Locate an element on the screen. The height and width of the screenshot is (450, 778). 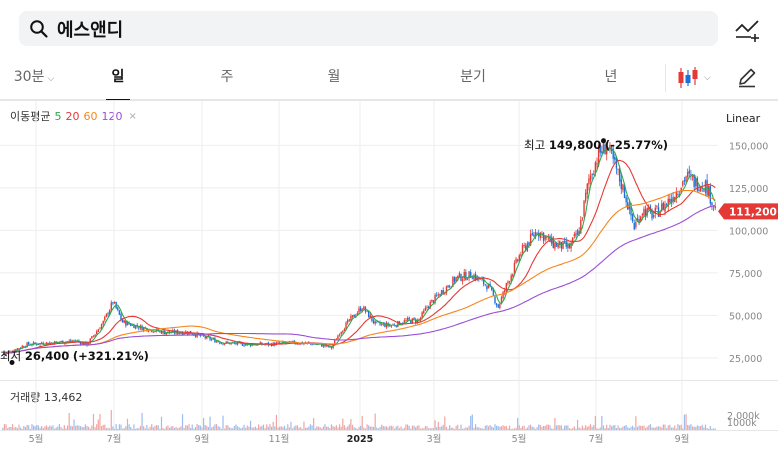
chart-type-selector: ⌵ is located at coordinates (693, 78).